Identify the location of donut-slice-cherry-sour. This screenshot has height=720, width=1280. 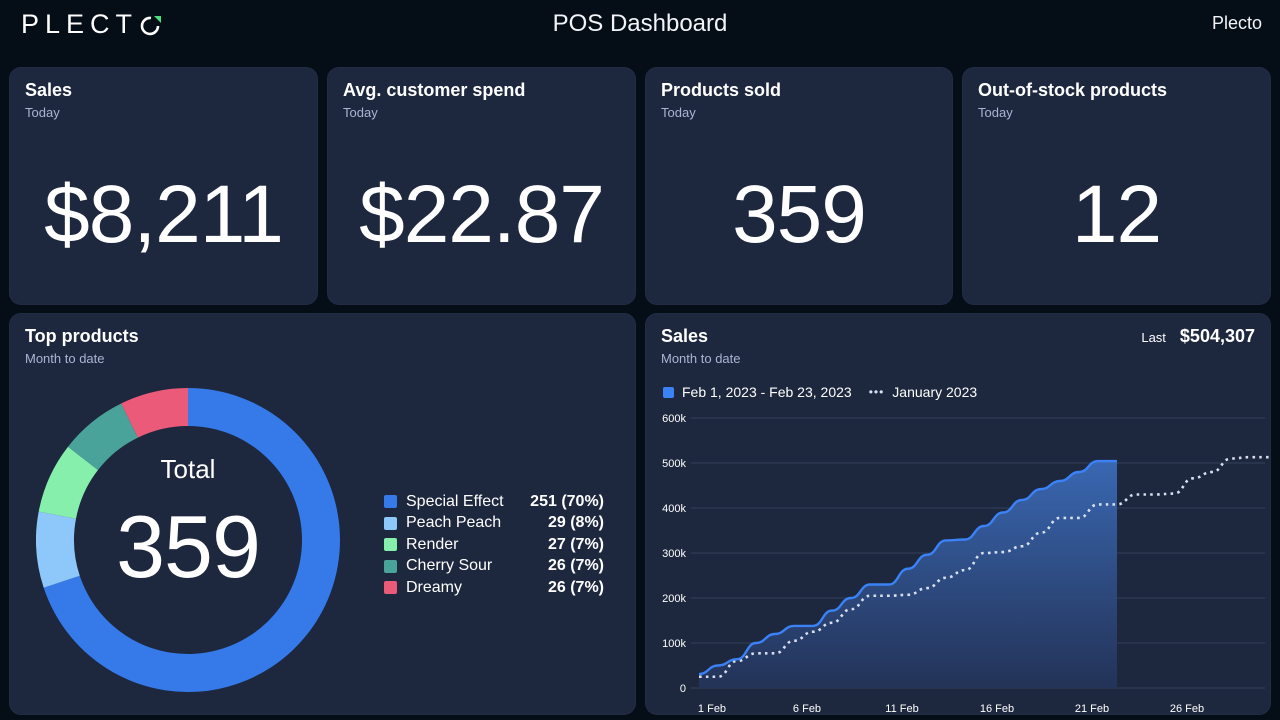
(102, 437).